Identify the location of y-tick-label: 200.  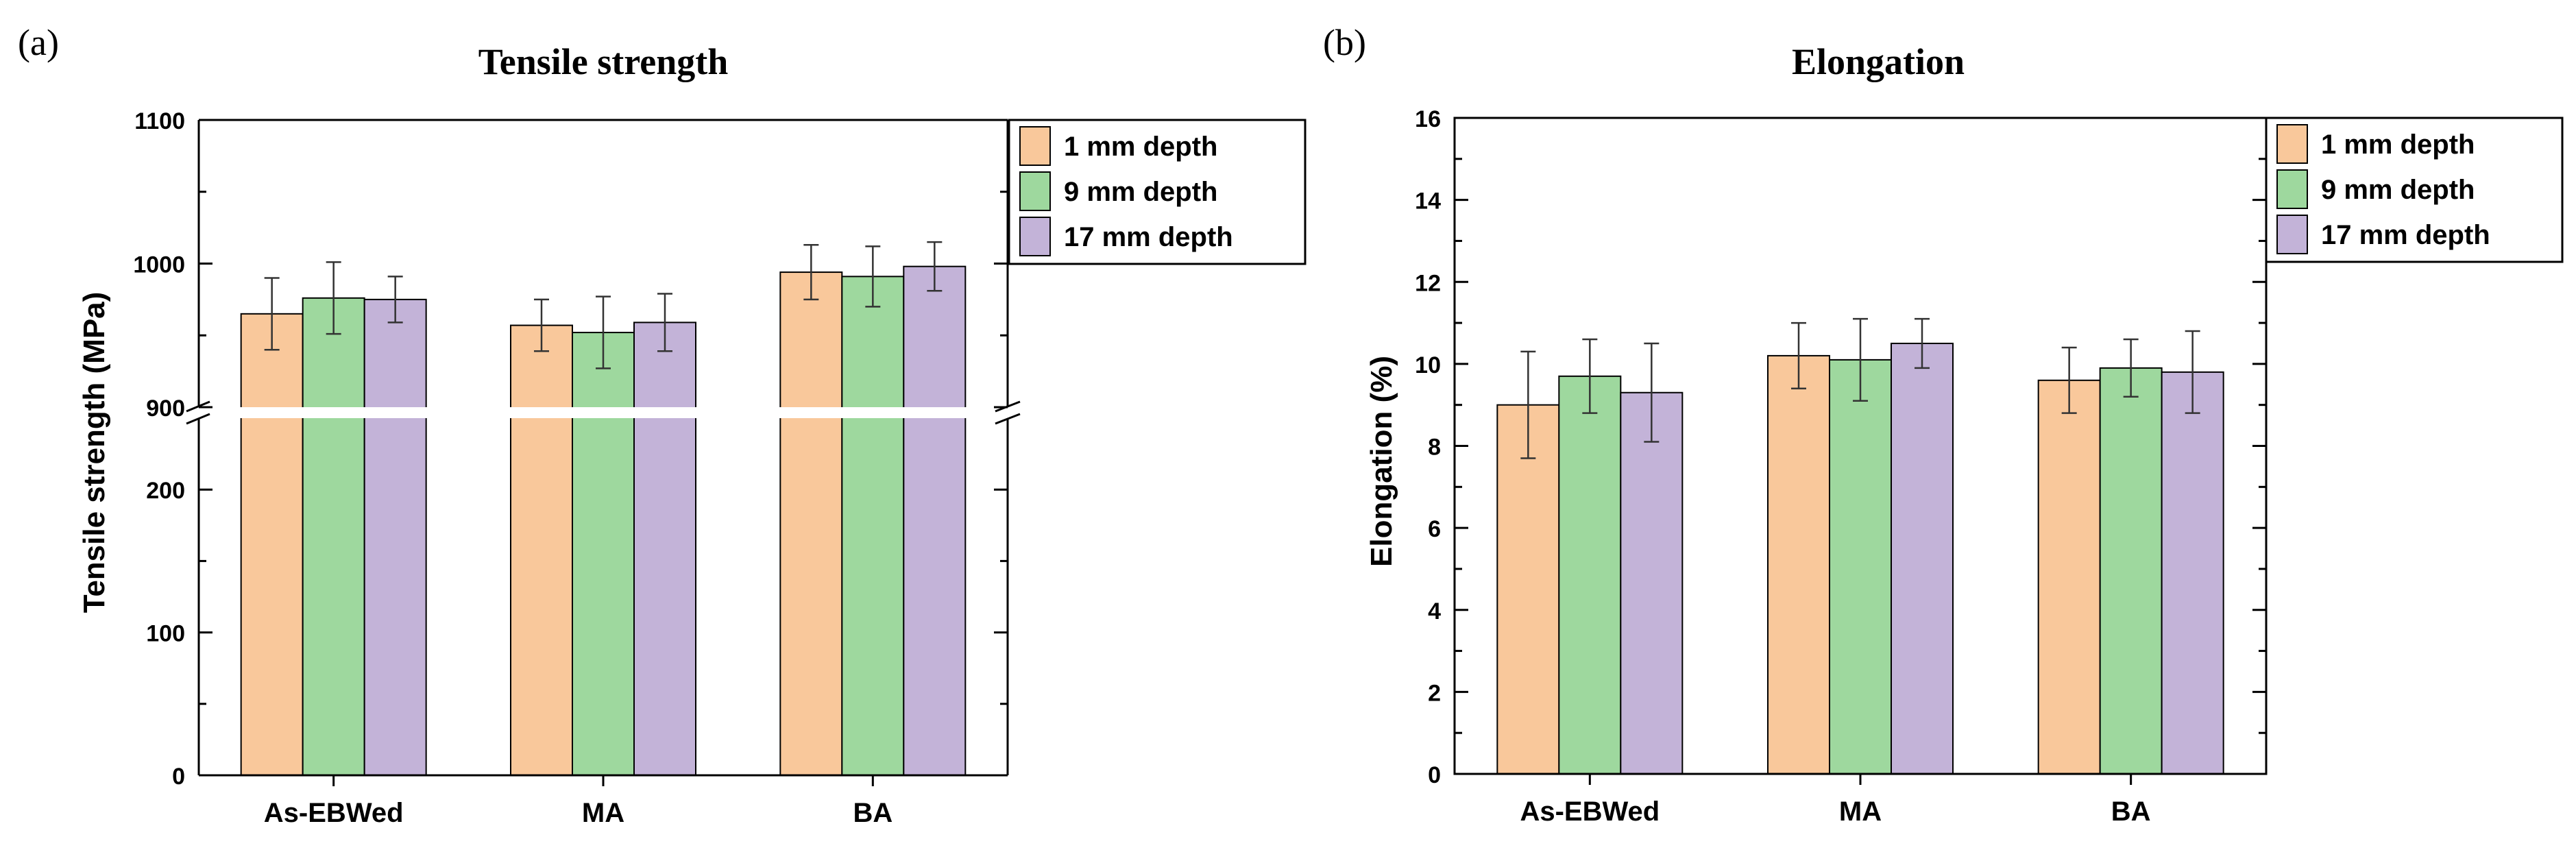
(165, 491).